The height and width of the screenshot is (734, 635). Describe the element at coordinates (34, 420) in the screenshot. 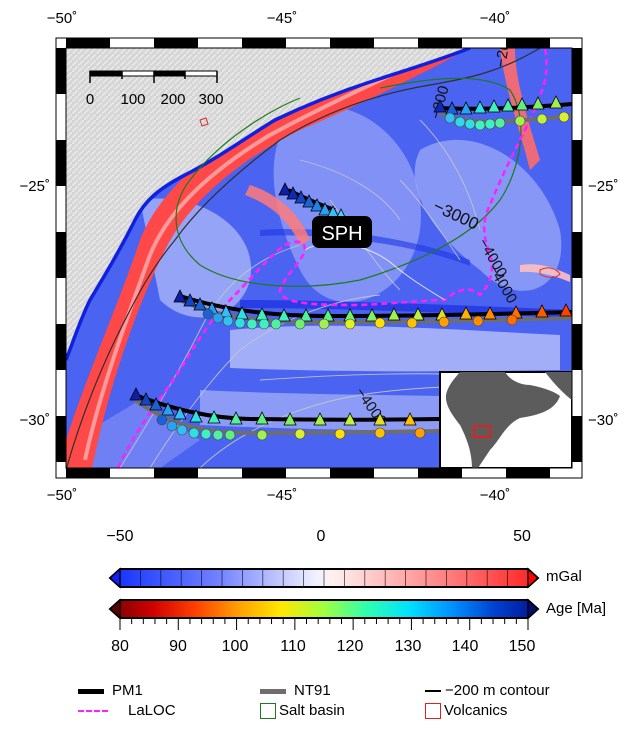

I see `axis-label-left-30: −30˚` at that location.